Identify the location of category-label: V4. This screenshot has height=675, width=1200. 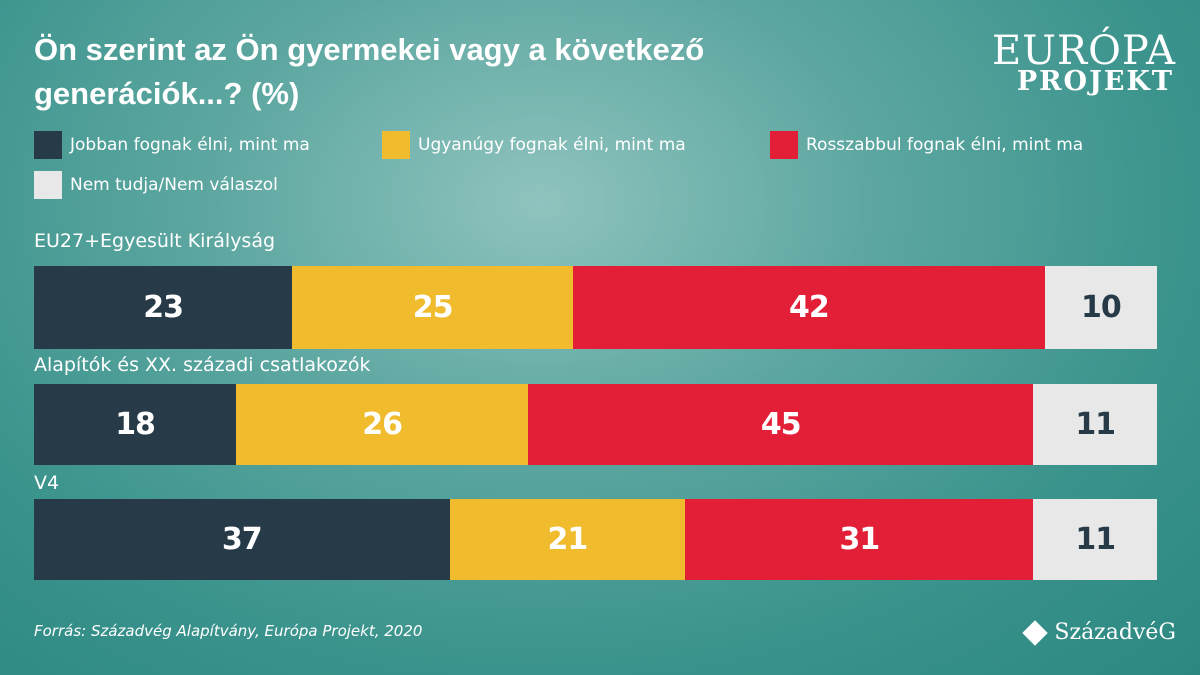
(47, 483).